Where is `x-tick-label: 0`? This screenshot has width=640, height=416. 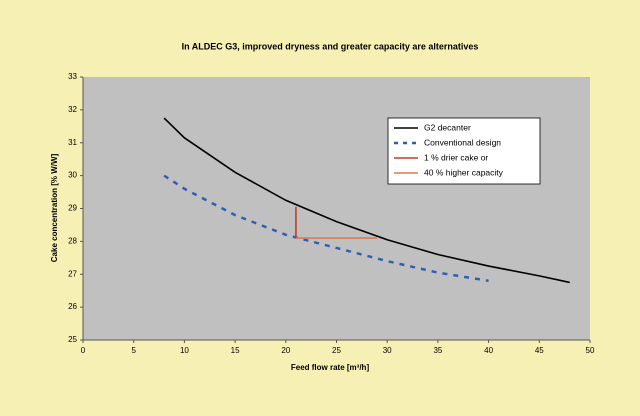
x-tick-label: 0 is located at coordinates (83, 350).